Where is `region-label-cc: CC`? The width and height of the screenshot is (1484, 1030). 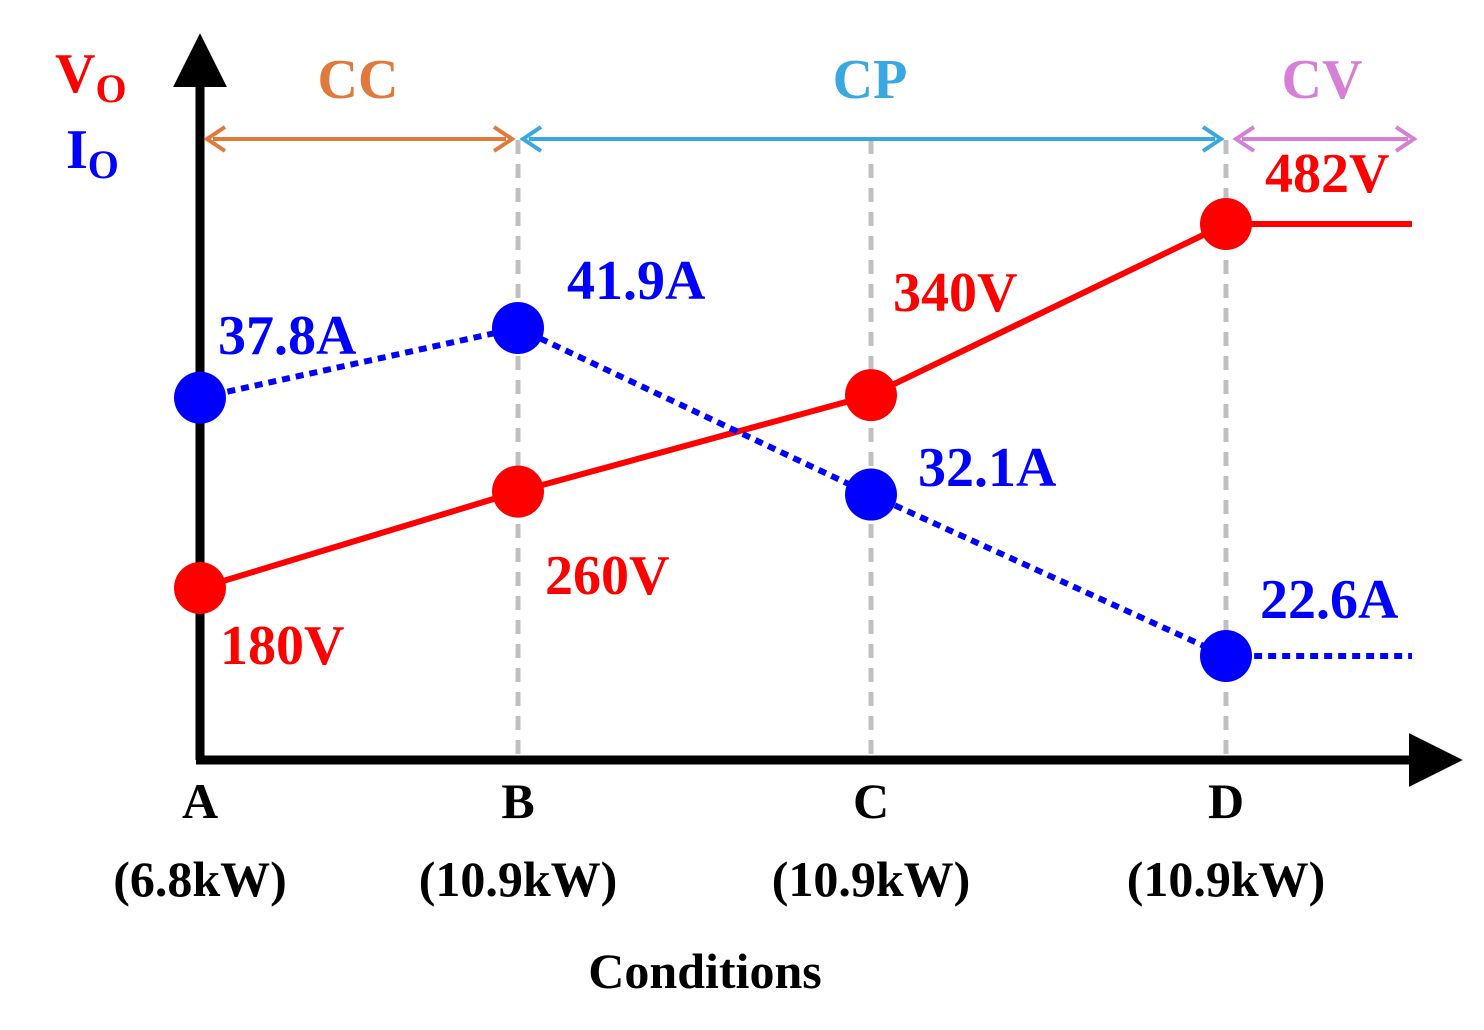 region-label-cc: CC is located at coordinates (358, 80).